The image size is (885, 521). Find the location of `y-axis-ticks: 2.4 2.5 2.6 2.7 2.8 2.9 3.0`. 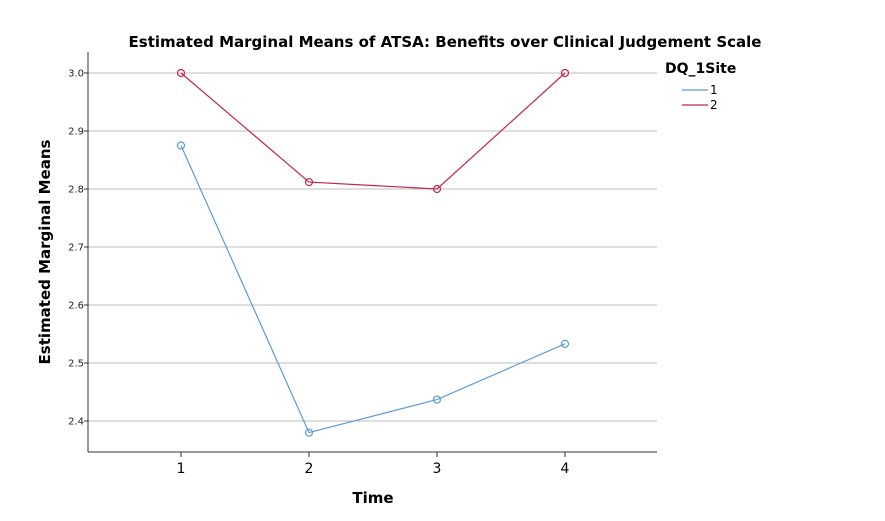

y-axis-ticks: 2.4 2.5 2.6 2.7 2.8 2.9 3.0 is located at coordinates (78, 248).